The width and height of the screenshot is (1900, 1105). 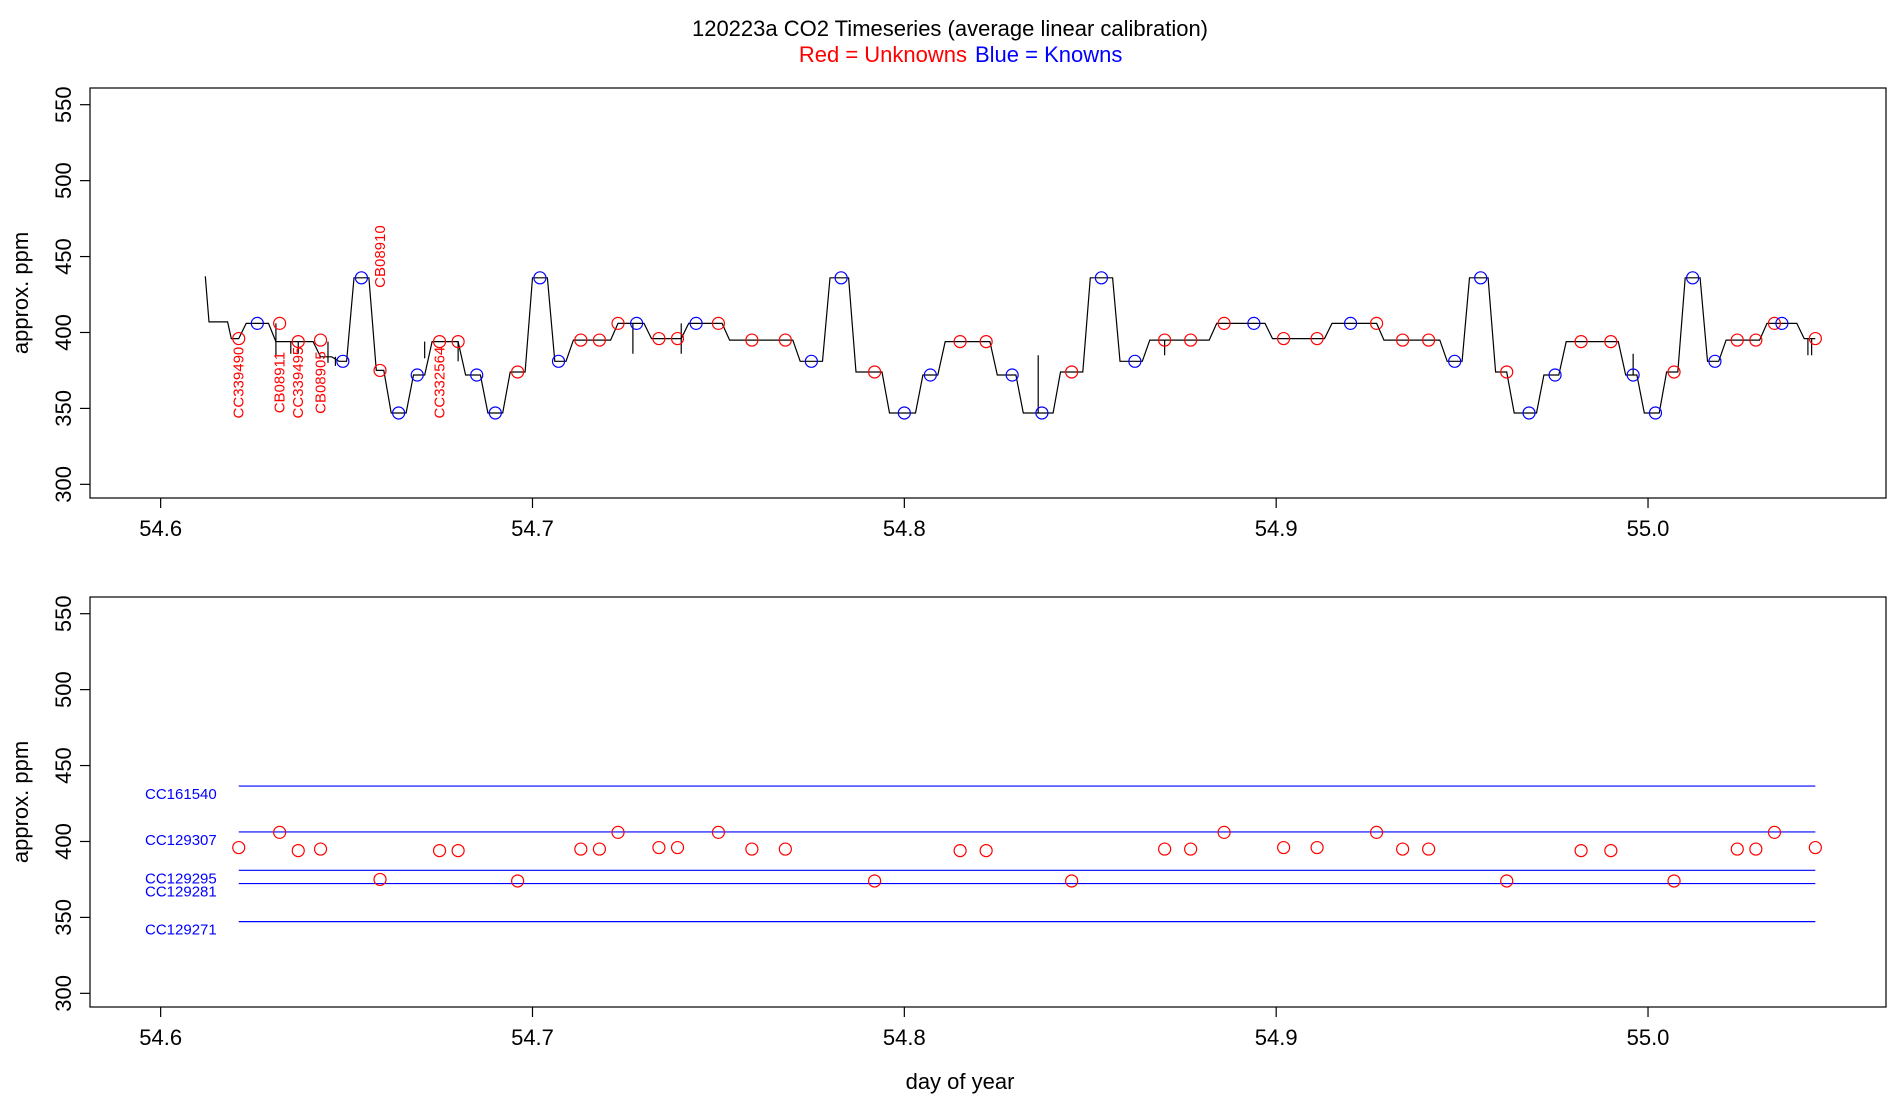 I want to click on reference-line-label: CC129271, so click(x=181, y=930).